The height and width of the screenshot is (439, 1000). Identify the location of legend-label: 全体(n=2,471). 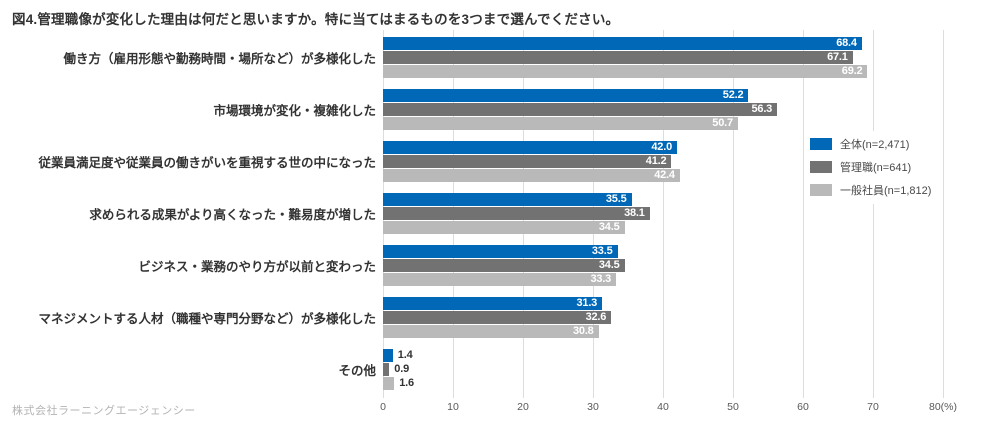
(875, 145).